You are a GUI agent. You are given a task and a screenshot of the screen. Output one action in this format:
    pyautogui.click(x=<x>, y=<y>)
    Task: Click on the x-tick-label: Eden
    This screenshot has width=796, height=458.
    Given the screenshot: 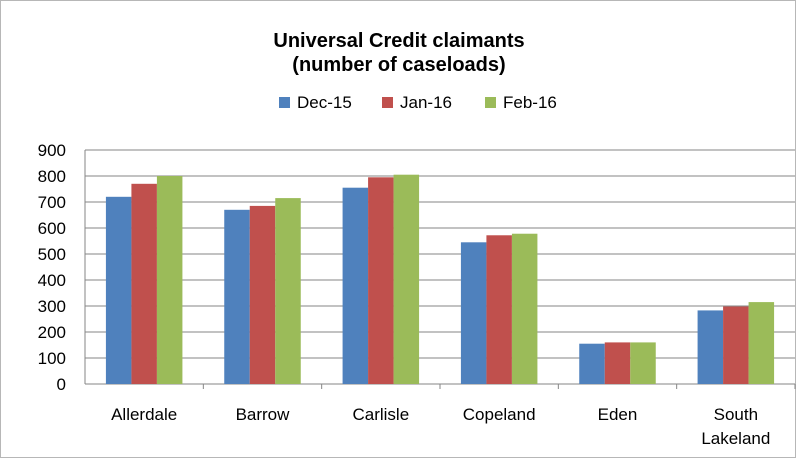 What is the action you would take?
    pyautogui.click(x=618, y=414)
    